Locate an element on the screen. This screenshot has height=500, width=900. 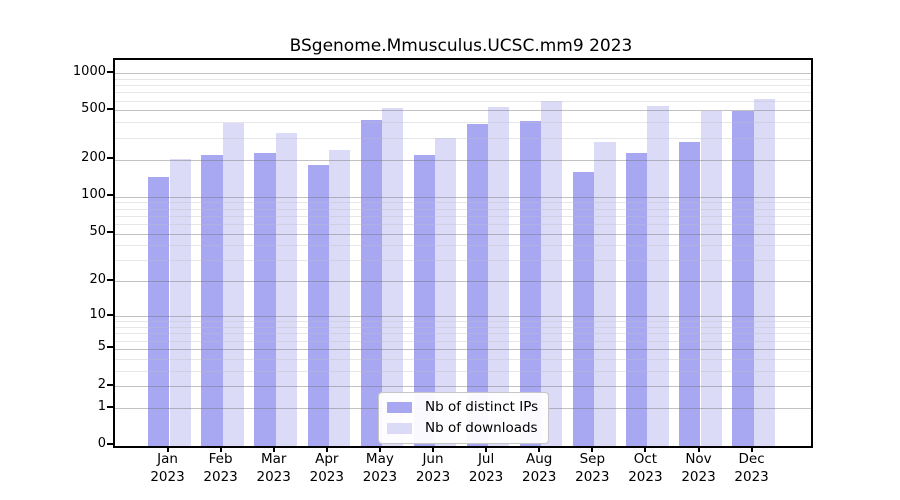
bar-distinct-ips-sep is located at coordinates (584, 309).